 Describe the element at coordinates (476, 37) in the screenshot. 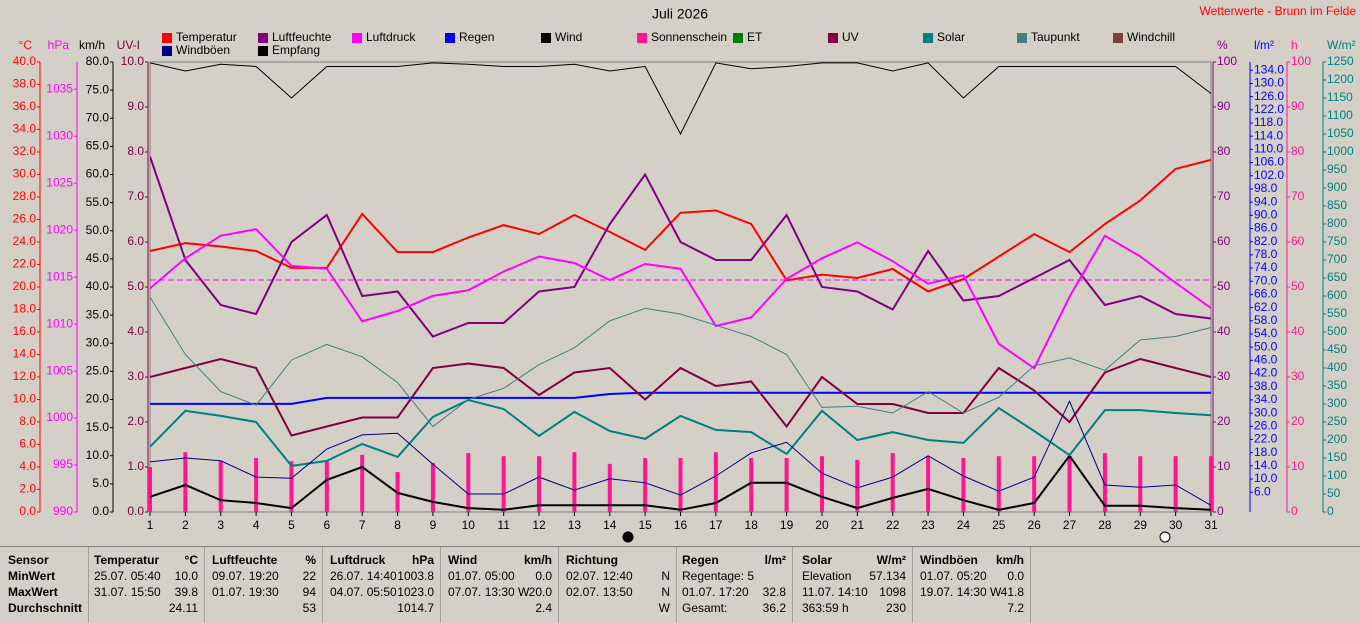

I see `legend-label: Regen` at that location.